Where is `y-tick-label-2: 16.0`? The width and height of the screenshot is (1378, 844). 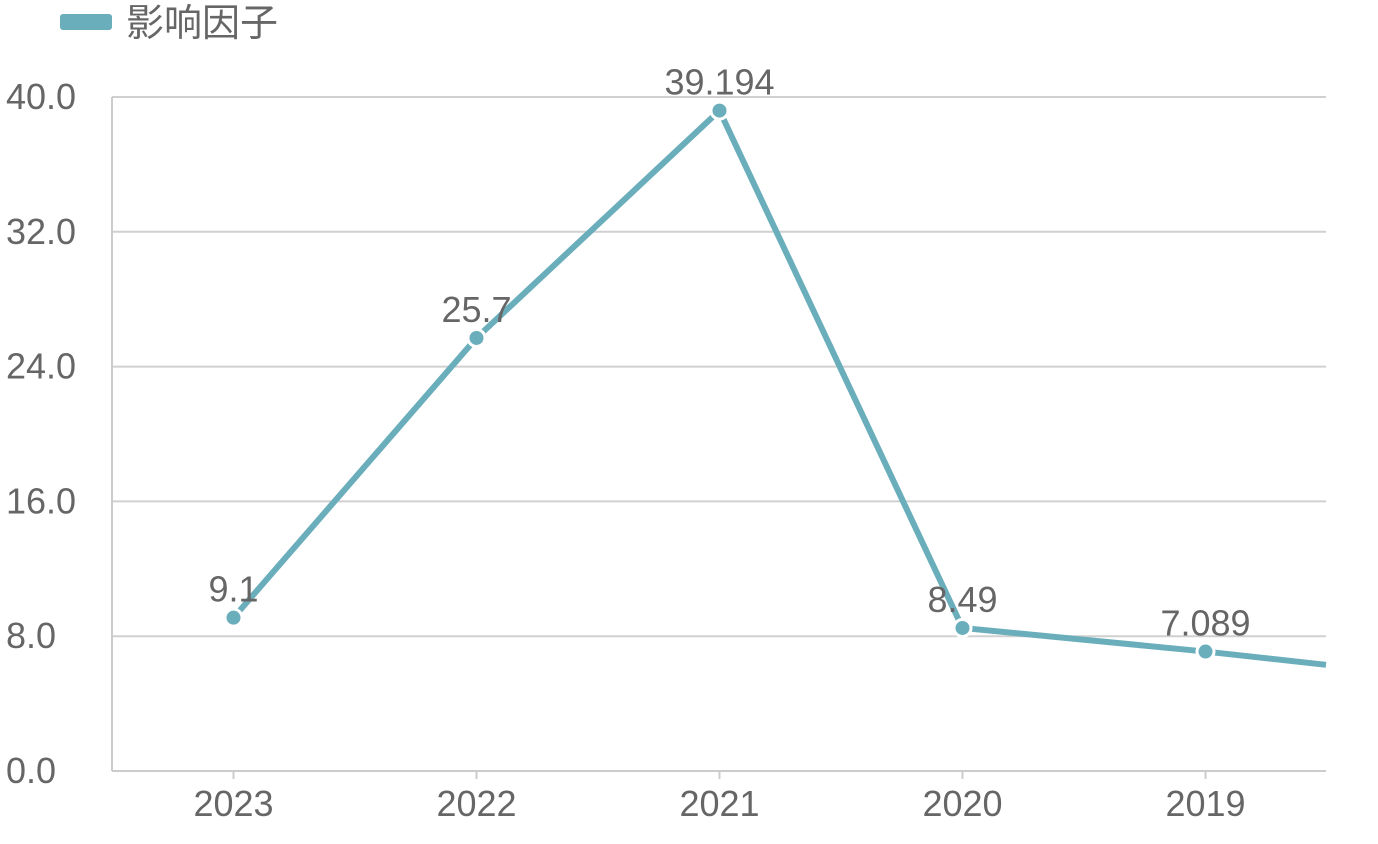
y-tick-label-2: 16.0 is located at coordinates (41, 500).